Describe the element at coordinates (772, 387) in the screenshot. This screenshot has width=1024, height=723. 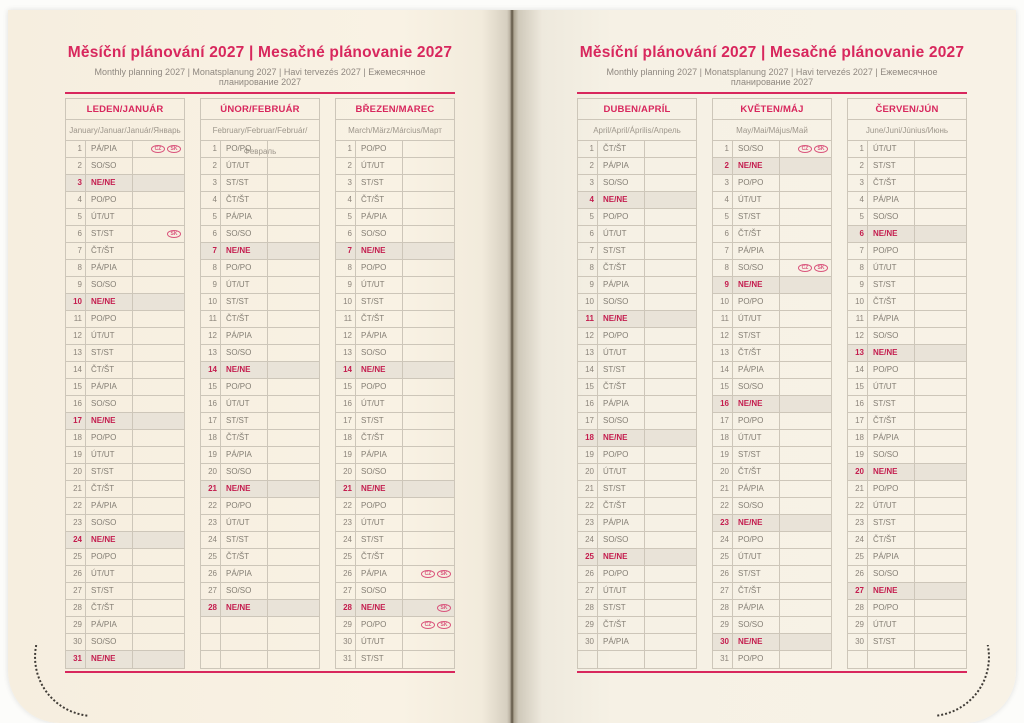
I see `day-row: 15 SO/SO` at that location.